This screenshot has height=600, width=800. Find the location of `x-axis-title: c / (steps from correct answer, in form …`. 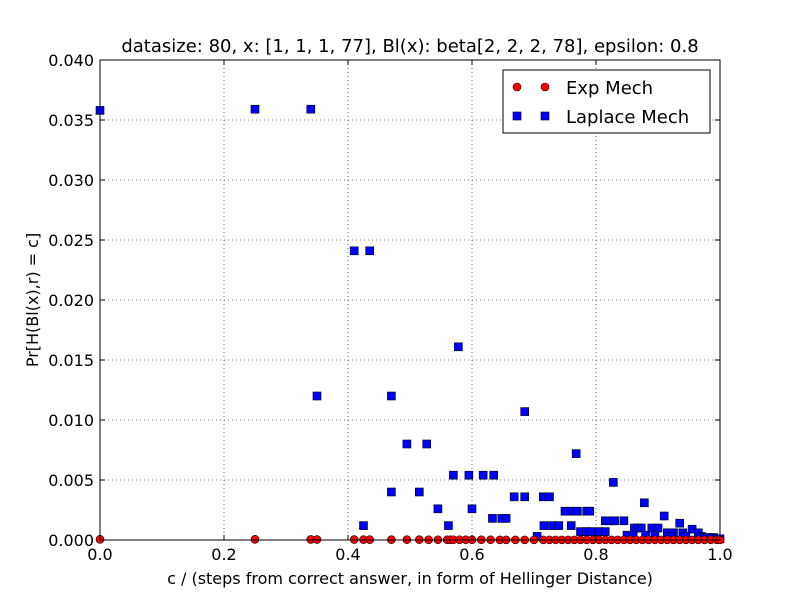

x-axis-title: c / (steps from correct answer, in form … is located at coordinates (410, 578).